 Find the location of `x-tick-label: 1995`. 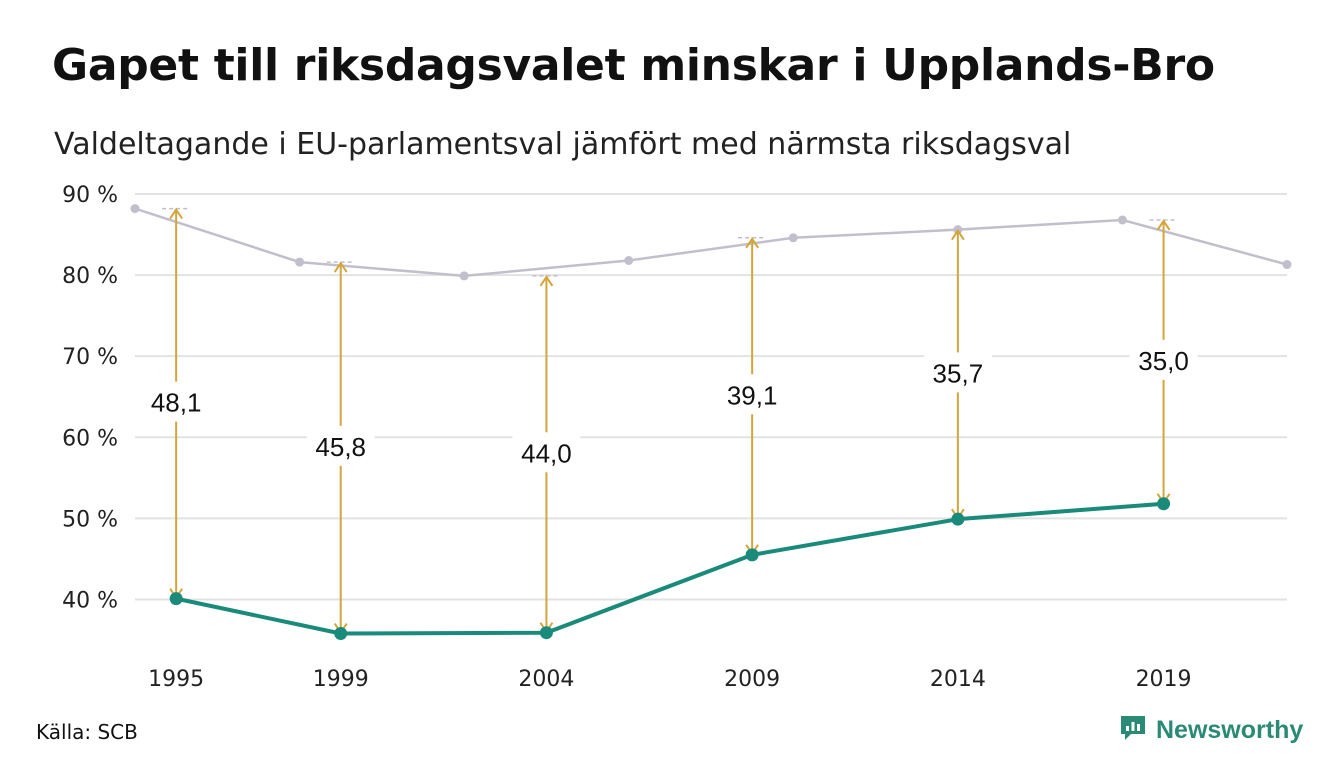

x-tick-label: 1995 is located at coordinates (176, 679).